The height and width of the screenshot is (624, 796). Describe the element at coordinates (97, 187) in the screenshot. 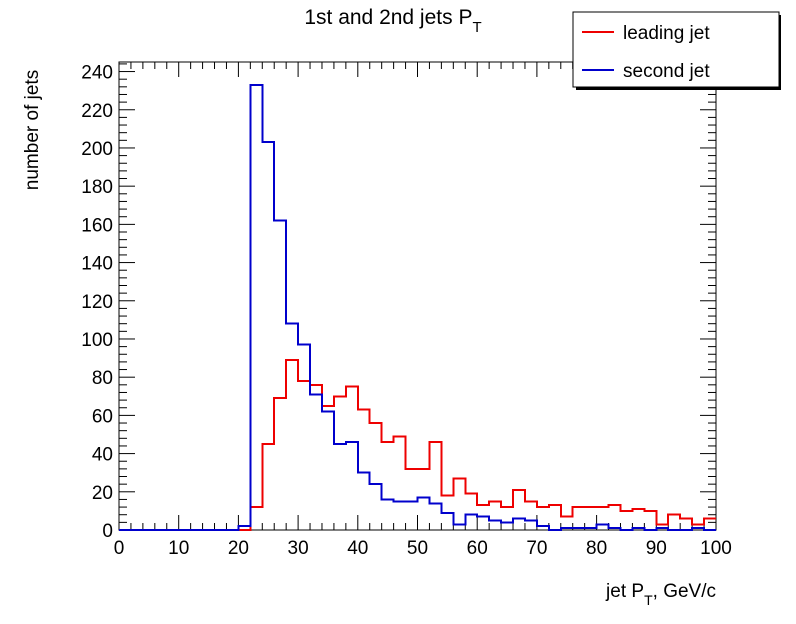

I see `y-tick-label: 180` at that location.